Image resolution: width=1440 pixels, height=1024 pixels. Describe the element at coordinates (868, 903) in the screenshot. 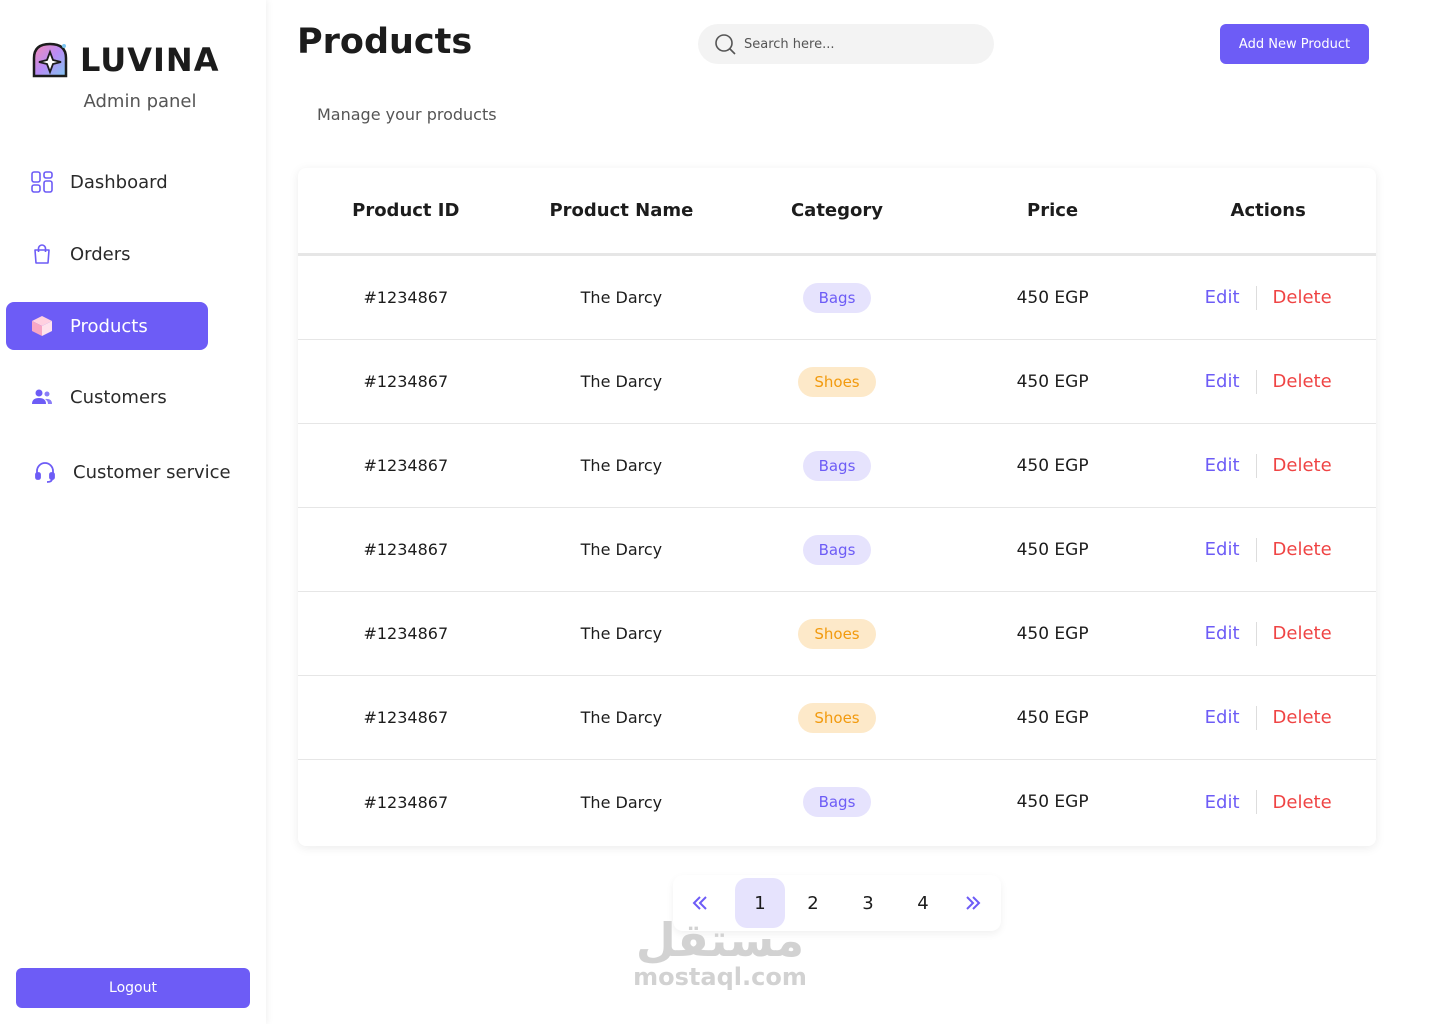

I see `page-3: 3` at that location.